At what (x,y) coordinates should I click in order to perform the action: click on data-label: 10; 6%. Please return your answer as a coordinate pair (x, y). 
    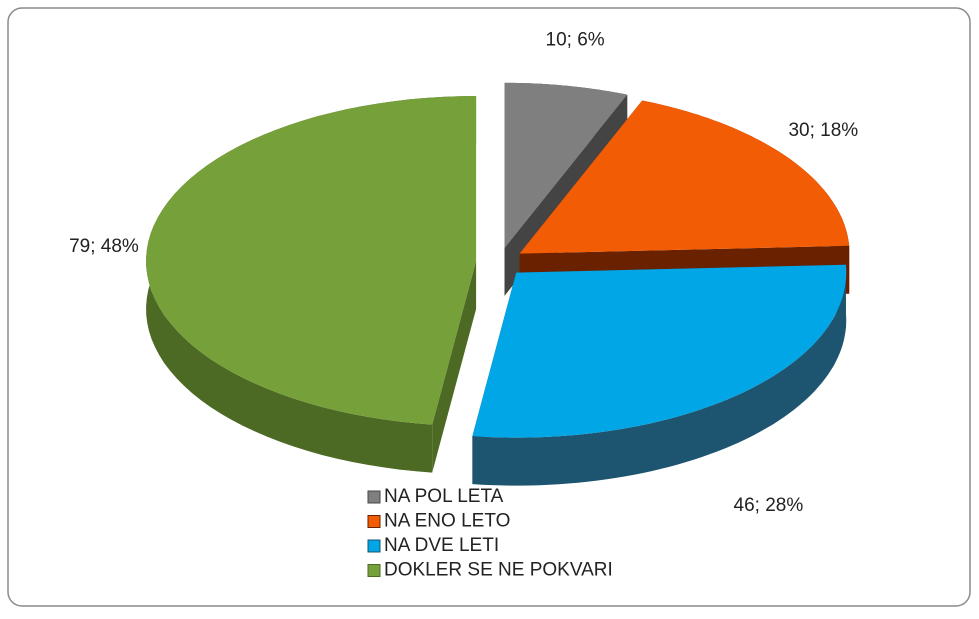
    Looking at the image, I should click on (575, 39).